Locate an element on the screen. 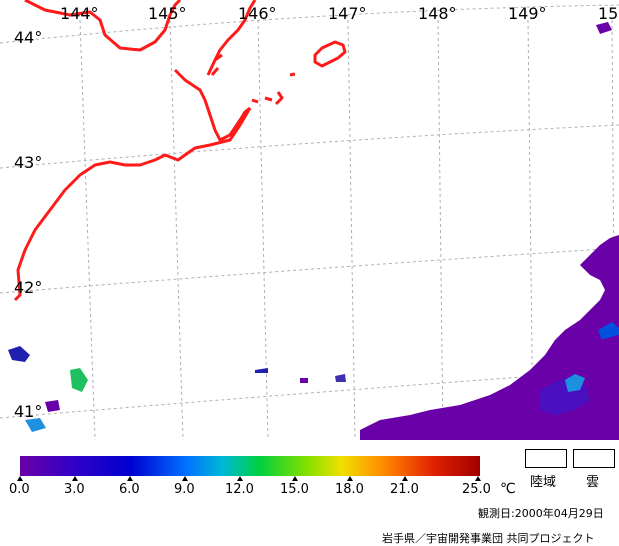 This screenshot has width=619, height=546. scale-unit: ℃ is located at coordinates (508, 489).